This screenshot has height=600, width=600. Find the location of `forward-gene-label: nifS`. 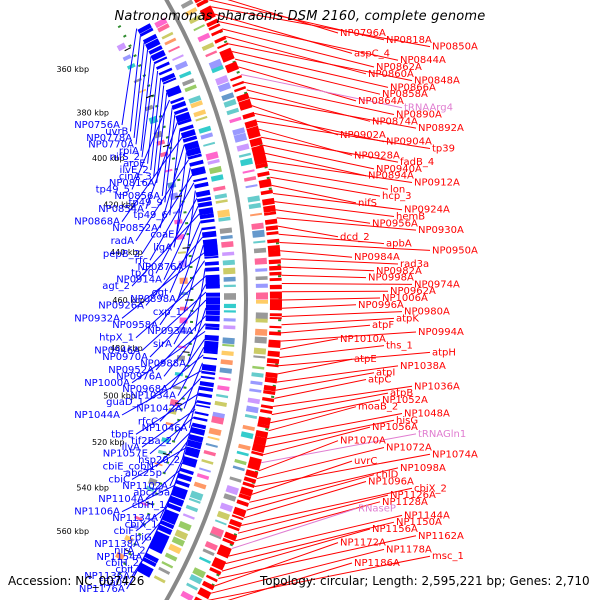

forward-gene-label: nifS is located at coordinates (367, 203).